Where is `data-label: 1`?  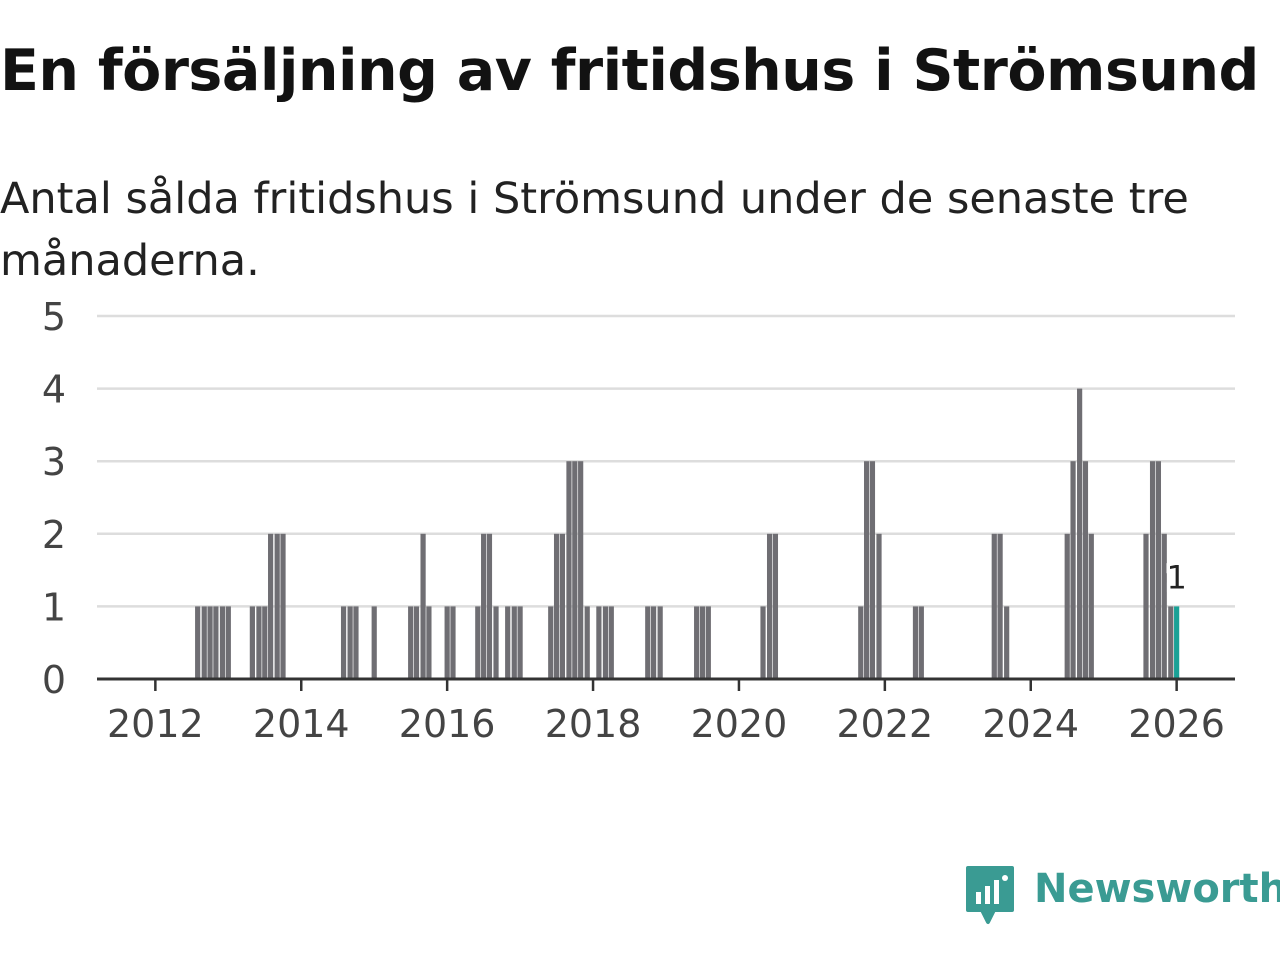 data-label: 1 is located at coordinates (1176, 577).